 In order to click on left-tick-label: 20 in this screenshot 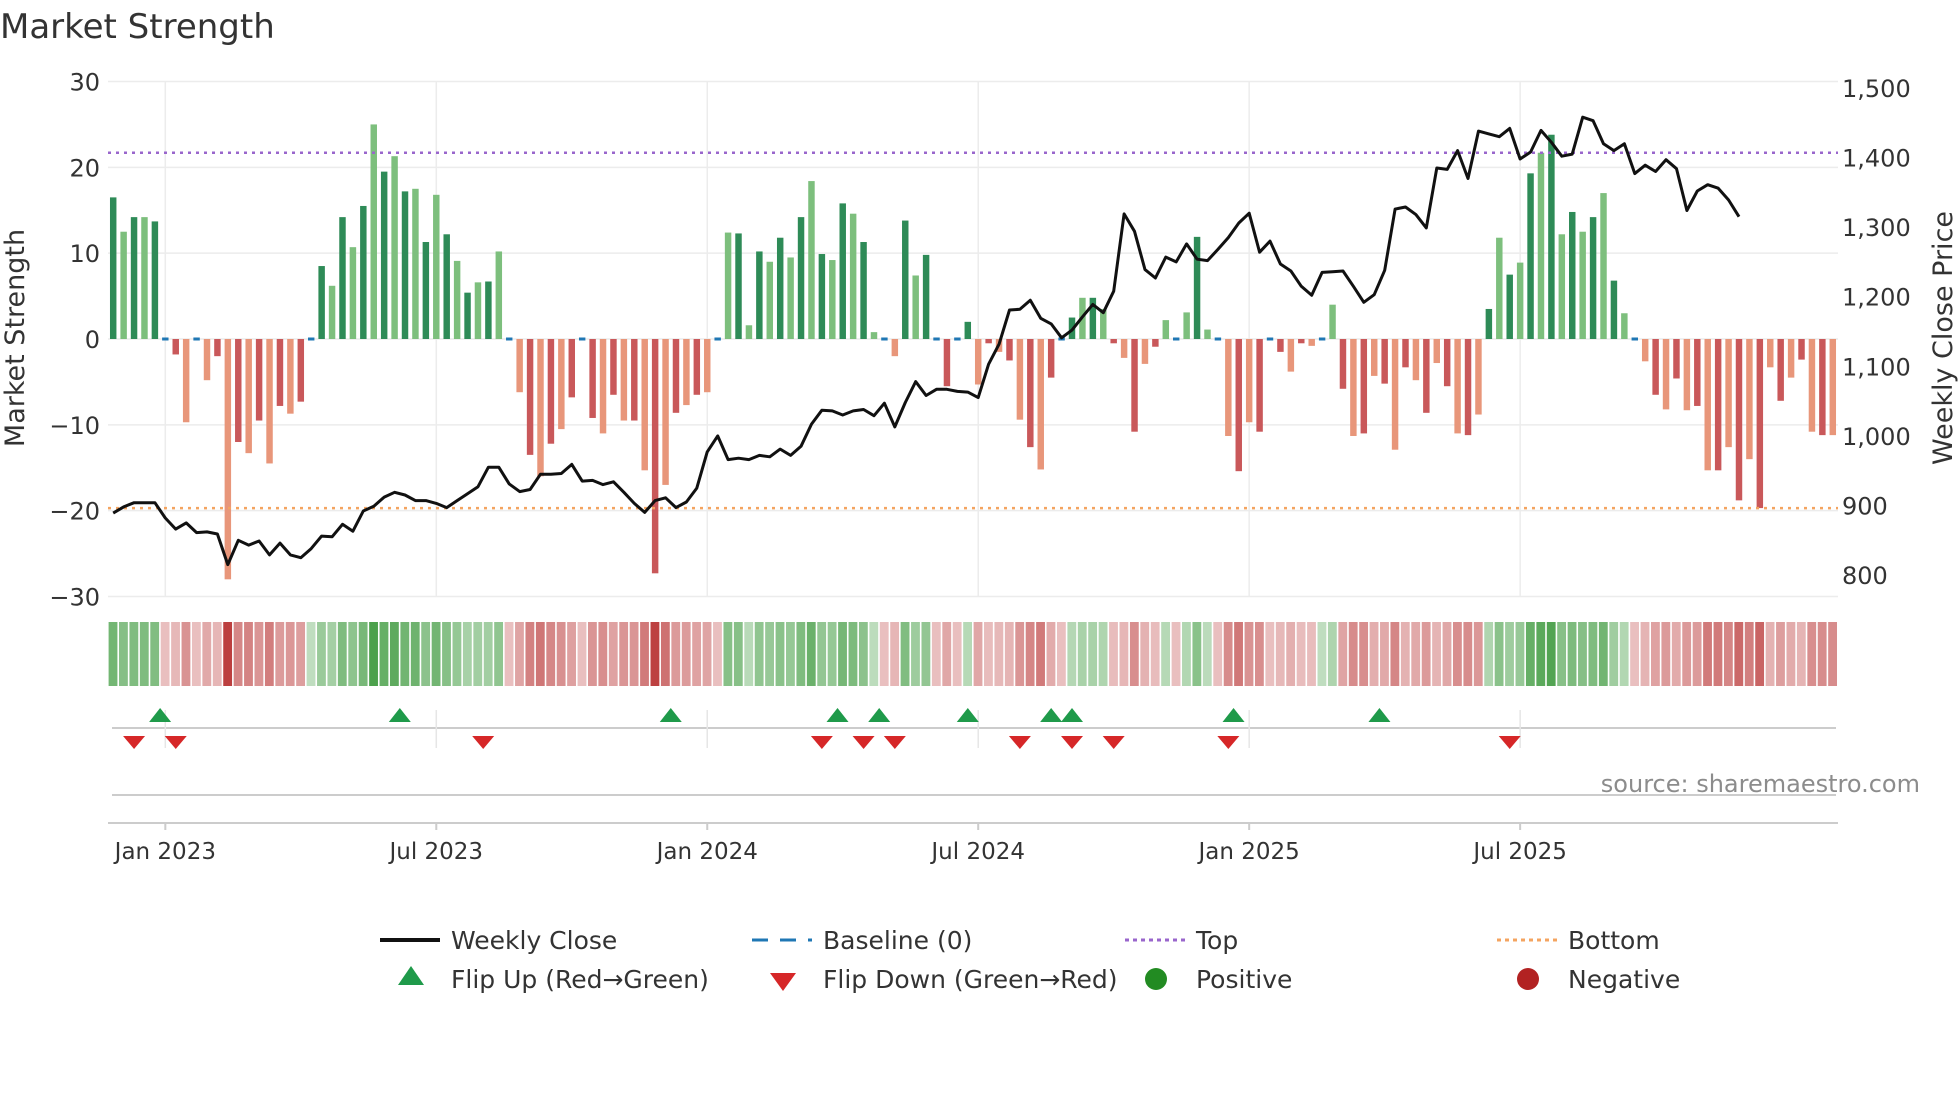, I will do `click(84, 168)`.